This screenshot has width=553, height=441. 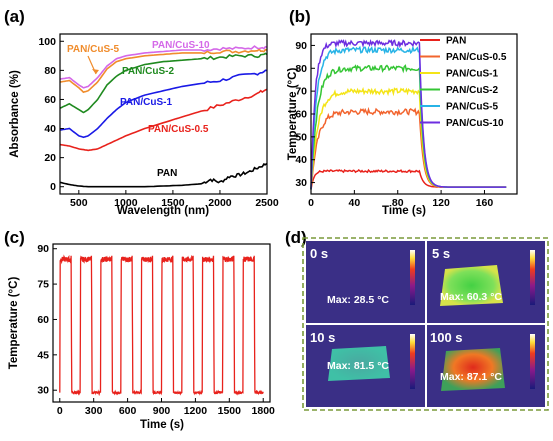 What do you see at coordinates (14, 323) in the screenshot?
I see `panel-c-ylabel: Temperature (°C)` at bounding box center [14, 323].